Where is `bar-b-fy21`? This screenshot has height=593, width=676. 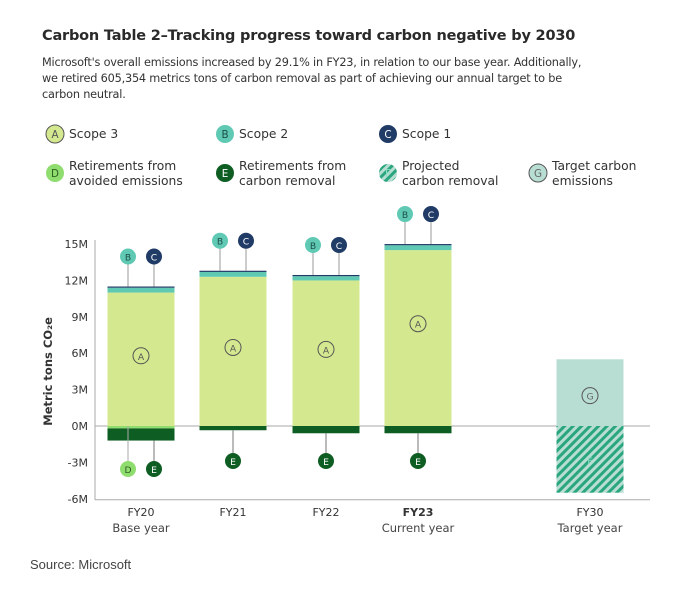 bar-b-fy21 is located at coordinates (233, 274).